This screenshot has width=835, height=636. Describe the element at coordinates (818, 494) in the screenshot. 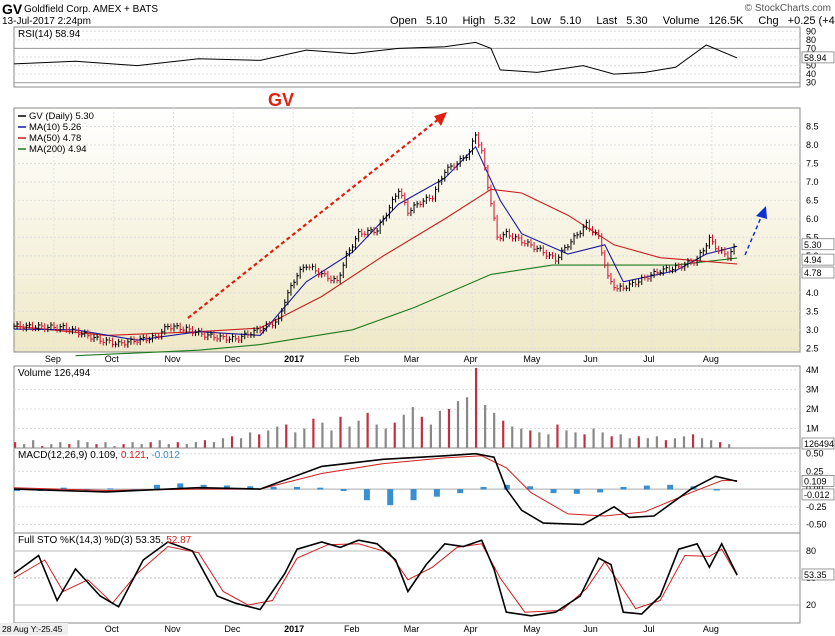

I see `macd-hist-last-label-box` at that location.